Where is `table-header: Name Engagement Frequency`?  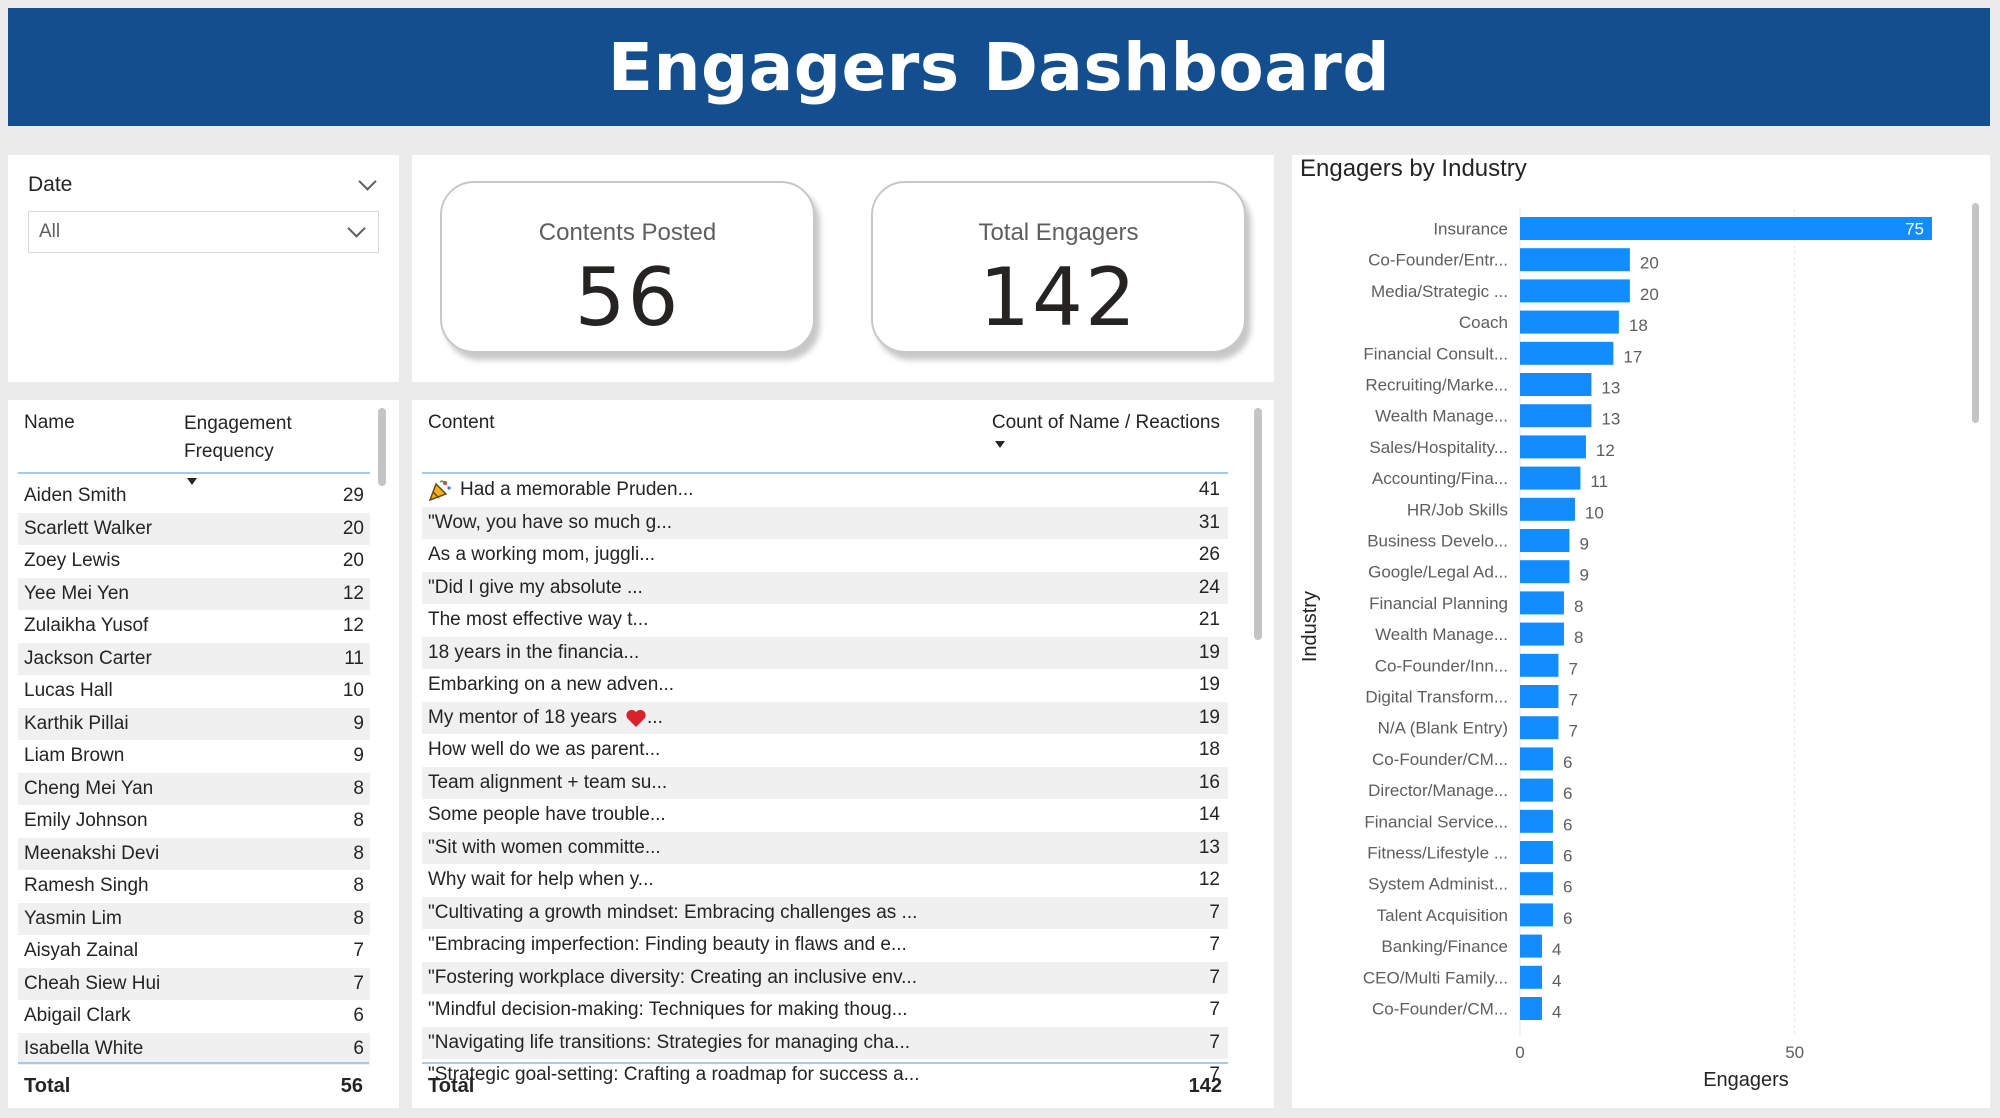
table-header: Name Engagement Frequency is located at coordinates (194, 442).